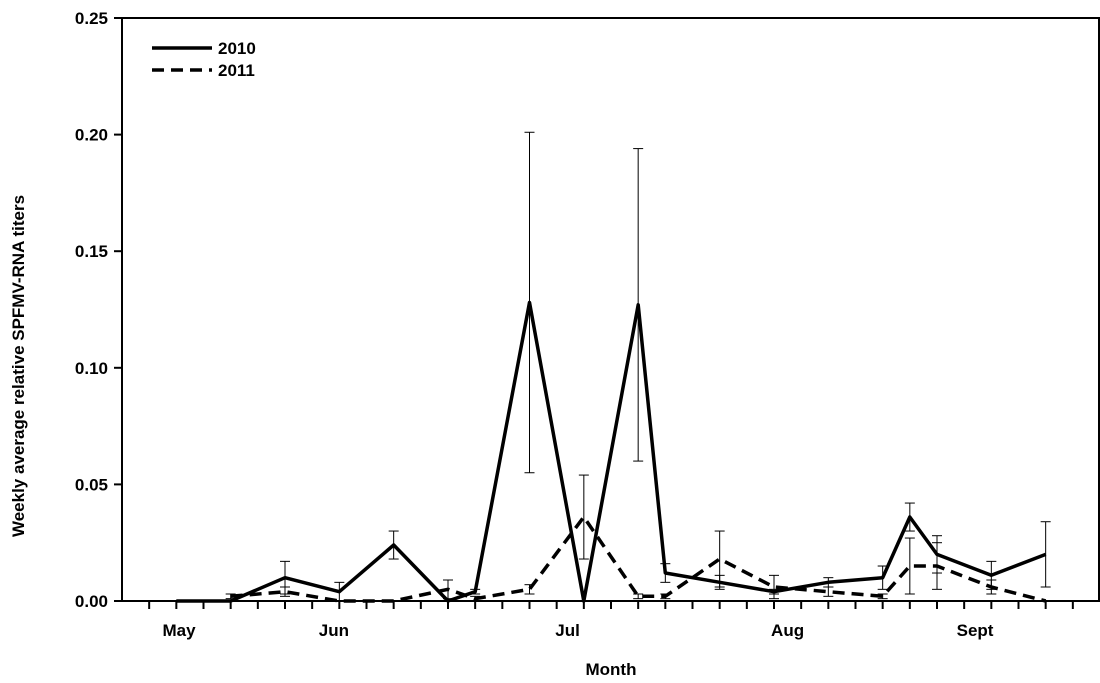  What do you see at coordinates (91, 484) in the screenshot?
I see `y-tick-label: 0.05` at bounding box center [91, 484].